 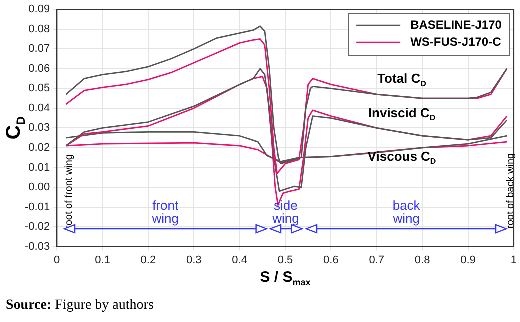 I want to click on annotation: front wing, so click(x=165, y=212).